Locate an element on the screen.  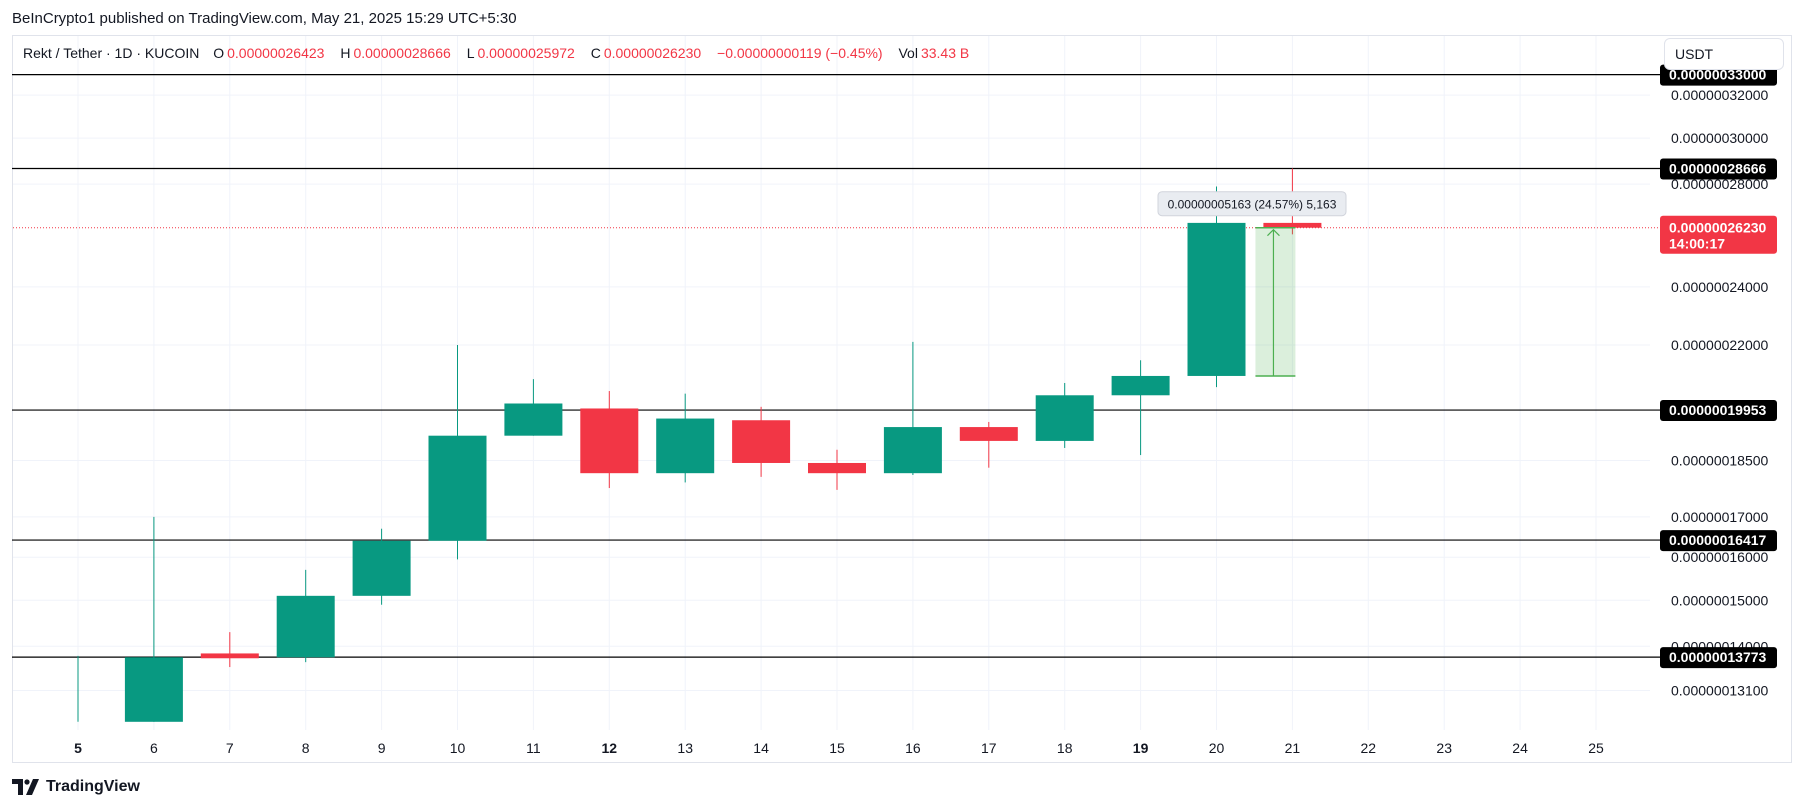
y-tick-label: 0.00000022000 is located at coordinates (1720, 345).